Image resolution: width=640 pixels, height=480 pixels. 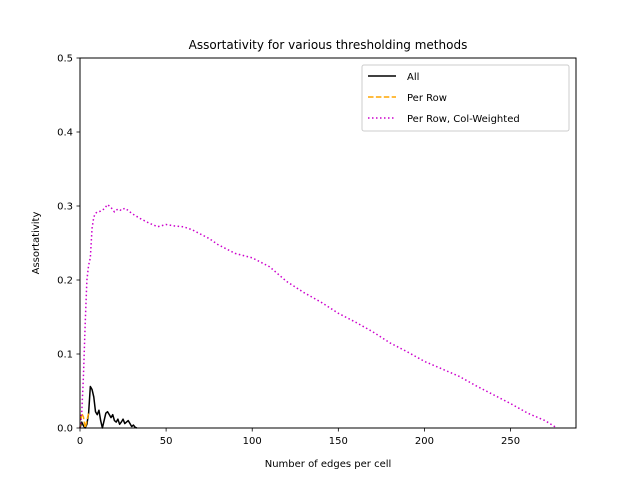 I want to click on x-tick-label: 50, so click(x=166, y=441).